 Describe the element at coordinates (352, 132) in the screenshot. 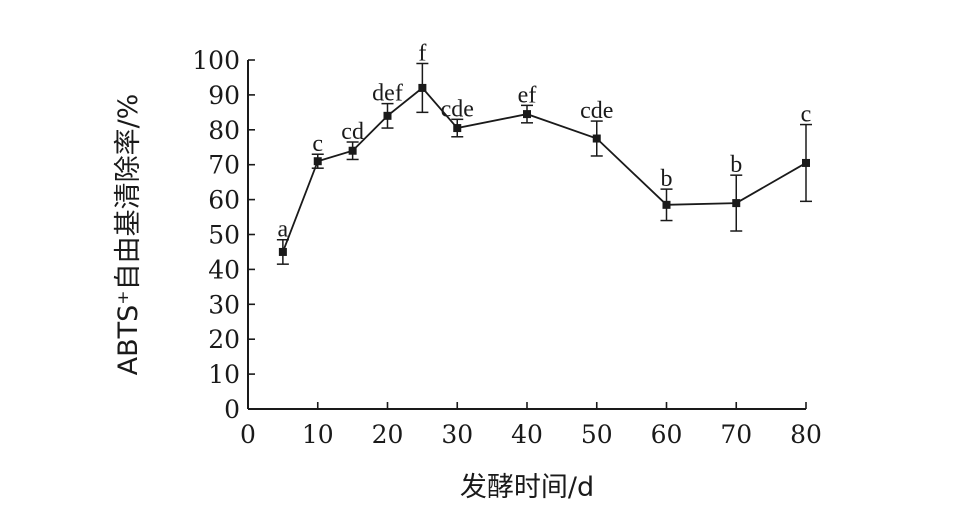

I see `significance-label: cd` at that location.